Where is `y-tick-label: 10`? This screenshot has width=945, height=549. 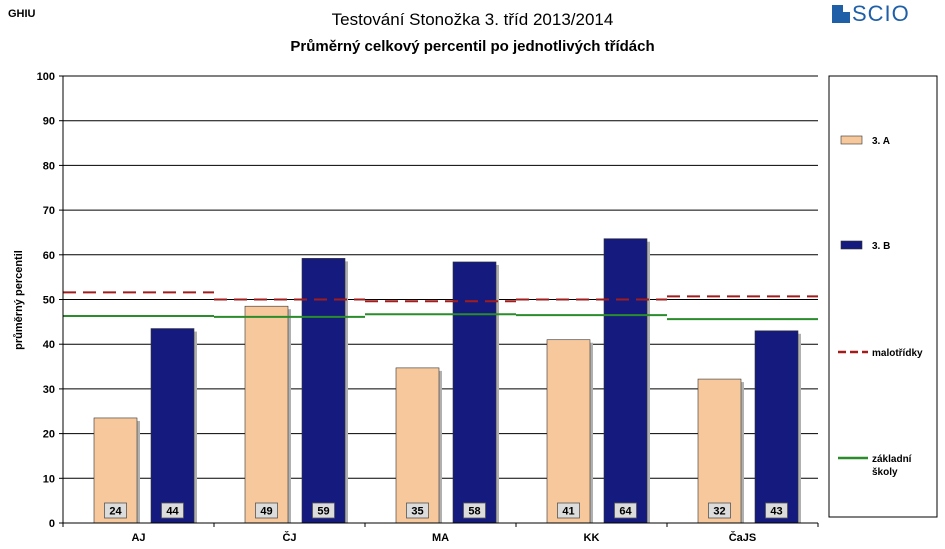 y-tick-label: 10 is located at coordinates (49, 479).